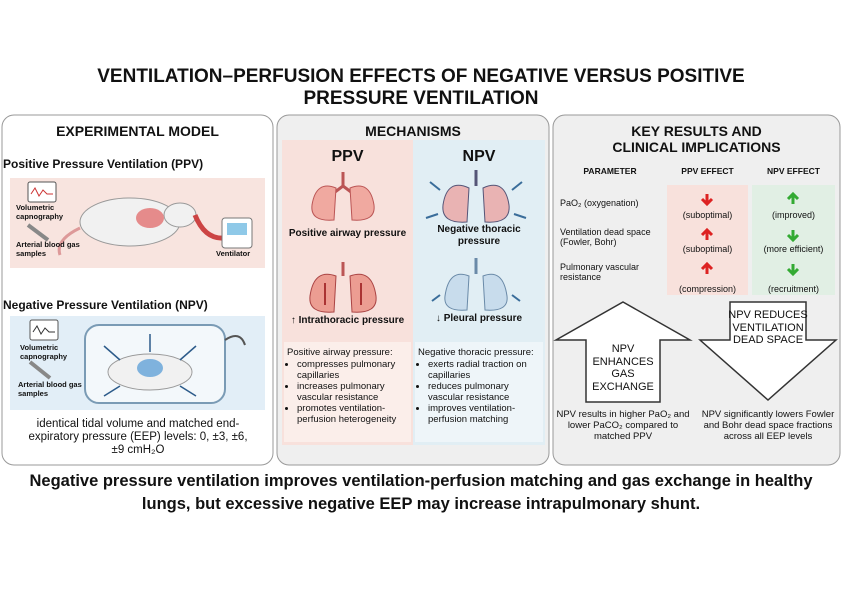 This screenshot has width=842, height=595. What do you see at coordinates (180, 215) in the screenshot?
I see `rat-head` at bounding box center [180, 215].